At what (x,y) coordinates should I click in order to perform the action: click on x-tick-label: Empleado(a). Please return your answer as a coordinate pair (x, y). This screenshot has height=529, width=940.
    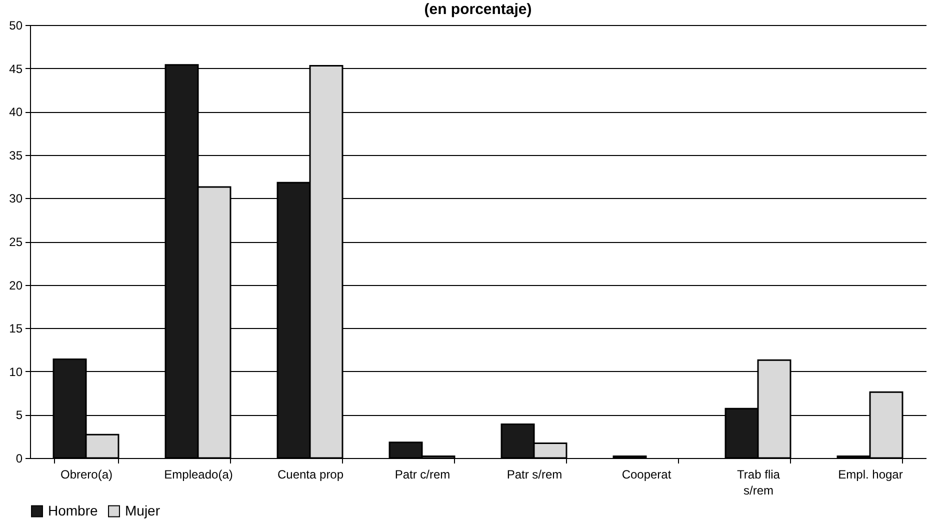
    Looking at the image, I should click on (198, 475).